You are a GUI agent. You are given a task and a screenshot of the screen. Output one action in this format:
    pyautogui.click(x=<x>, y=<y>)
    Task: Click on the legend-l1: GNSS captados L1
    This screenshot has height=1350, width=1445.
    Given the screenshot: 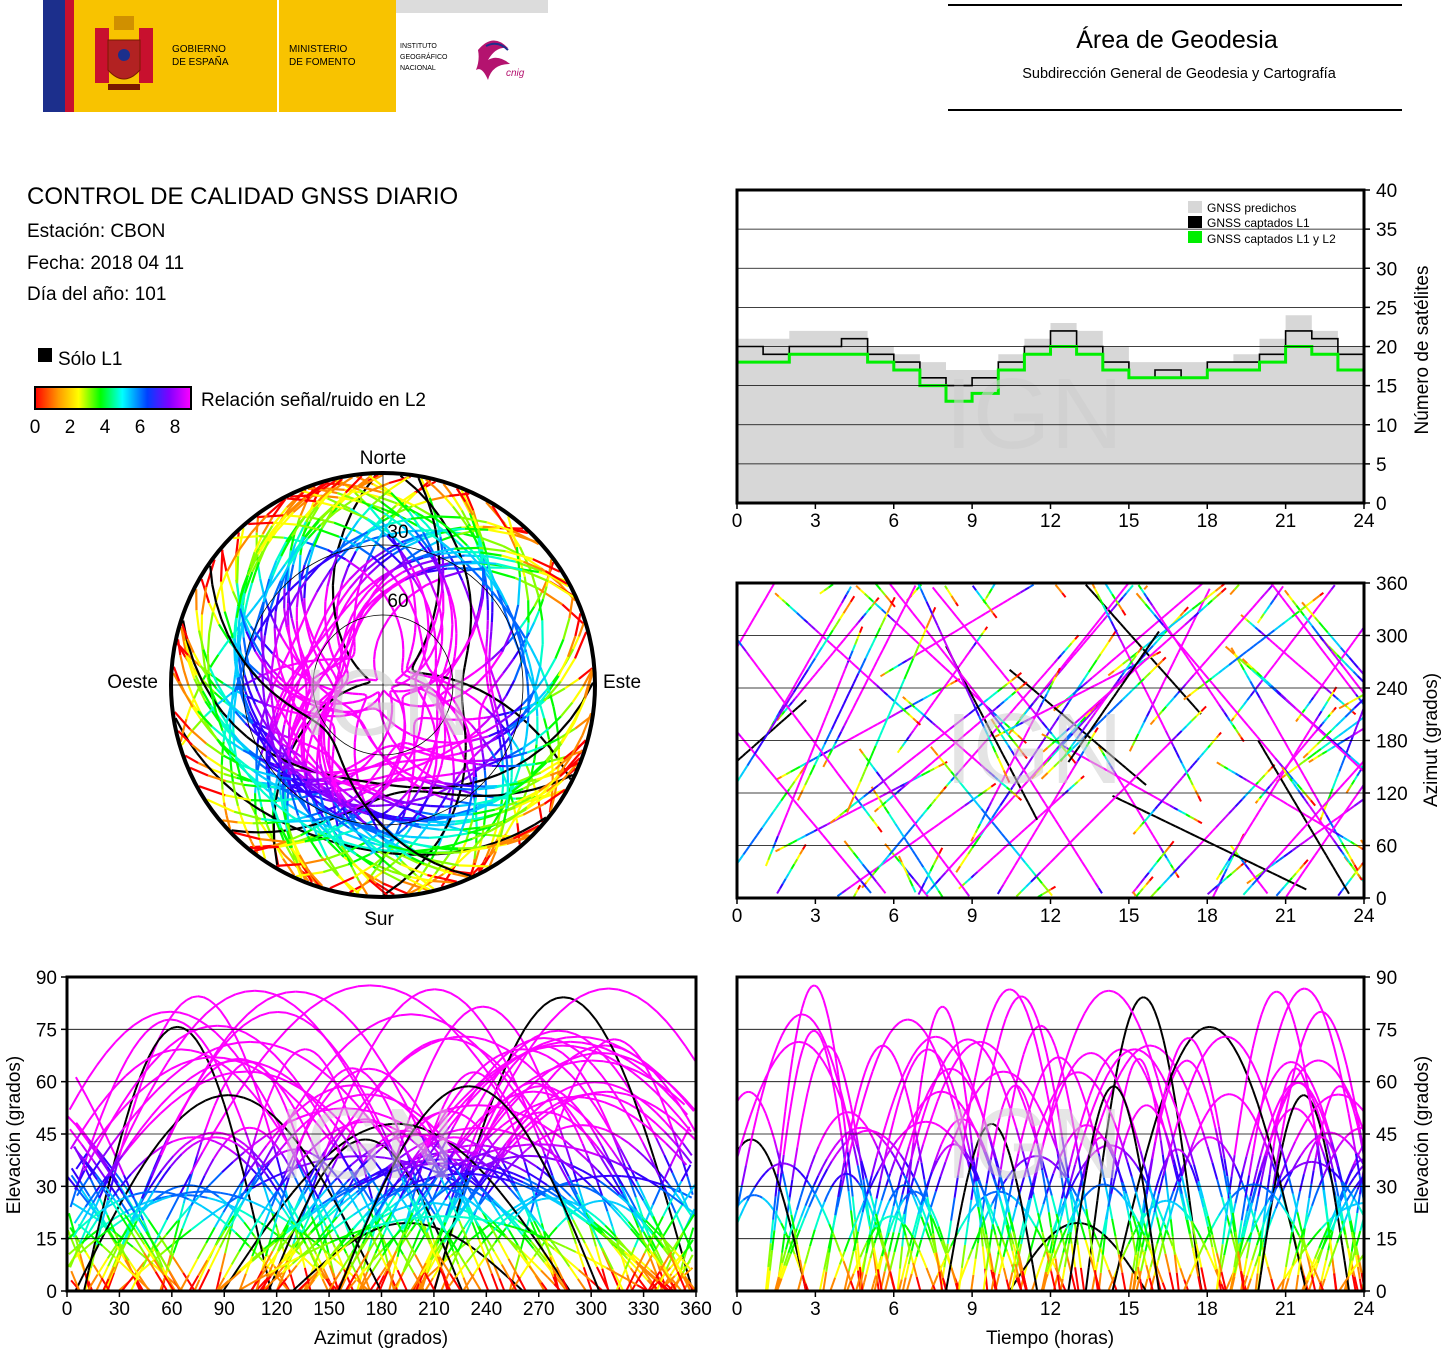 What is the action you would take?
    pyautogui.click(x=1258, y=223)
    